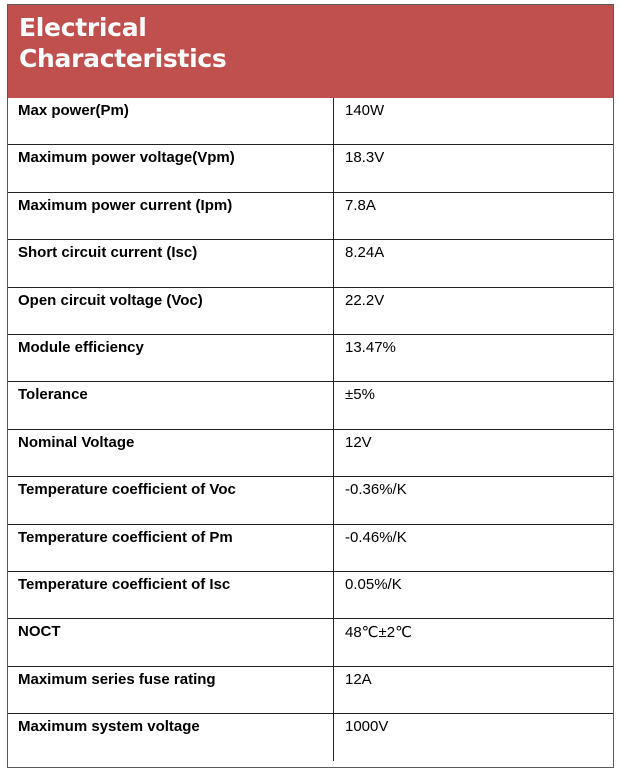 The width and height of the screenshot is (620, 772). Describe the element at coordinates (376, 537) in the screenshot. I see `spec-value: -0.46%/K` at that location.